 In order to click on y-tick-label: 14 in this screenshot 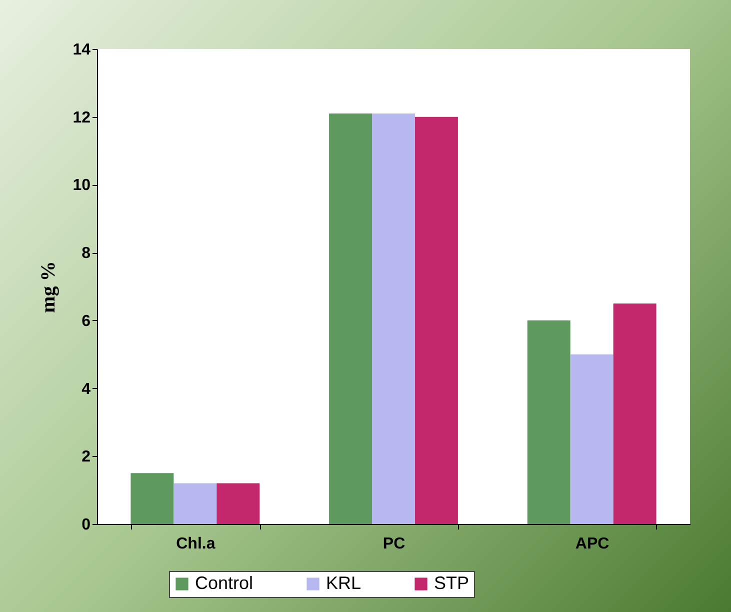, I will do `click(81, 50)`.